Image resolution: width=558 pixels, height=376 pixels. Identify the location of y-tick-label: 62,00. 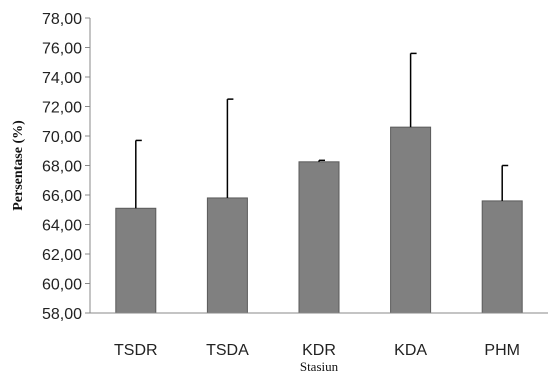
(62, 255).